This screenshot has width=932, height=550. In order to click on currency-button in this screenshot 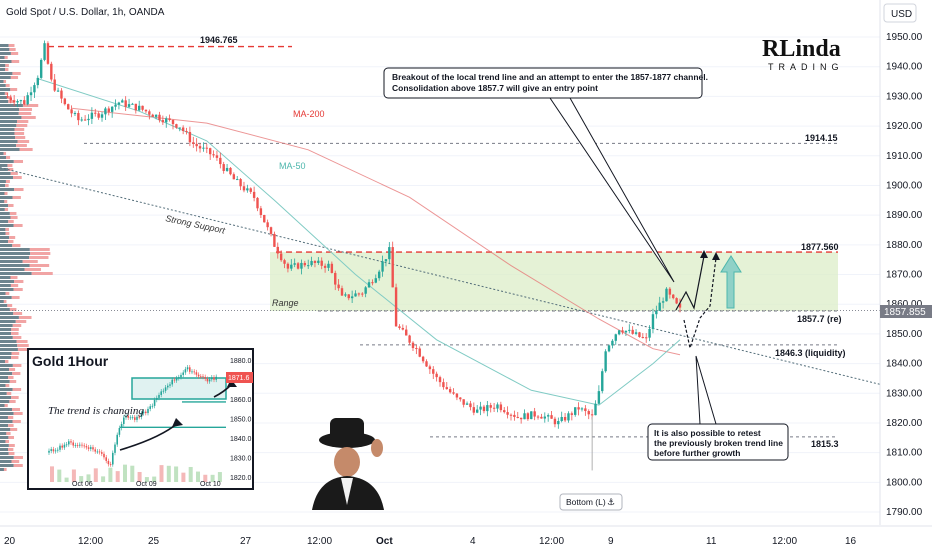, I will do `click(900, 13)`.